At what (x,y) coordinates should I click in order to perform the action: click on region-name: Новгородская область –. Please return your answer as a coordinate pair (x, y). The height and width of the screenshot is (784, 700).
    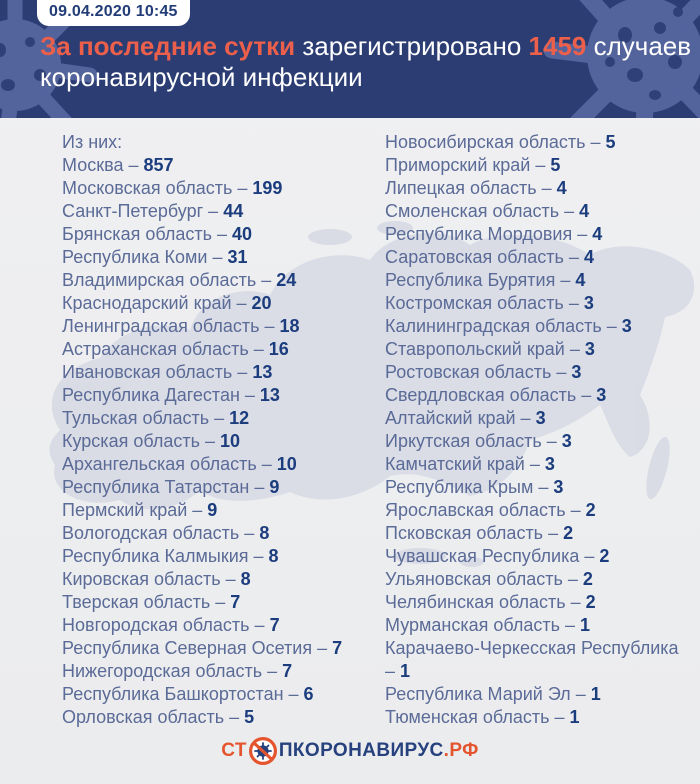
    Looking at the image, I should click on (166, 625).